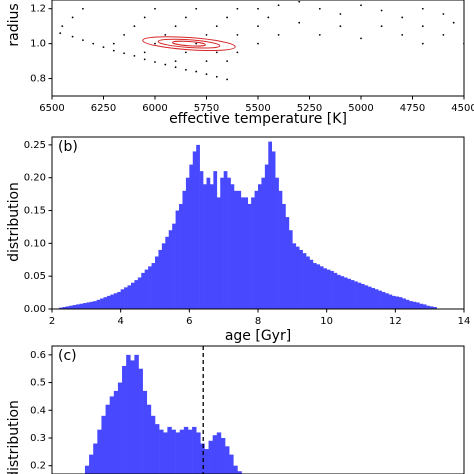 This screenshot has width=474, height=474. I want to click on x-tick-label: 4500, so click(462, 108).